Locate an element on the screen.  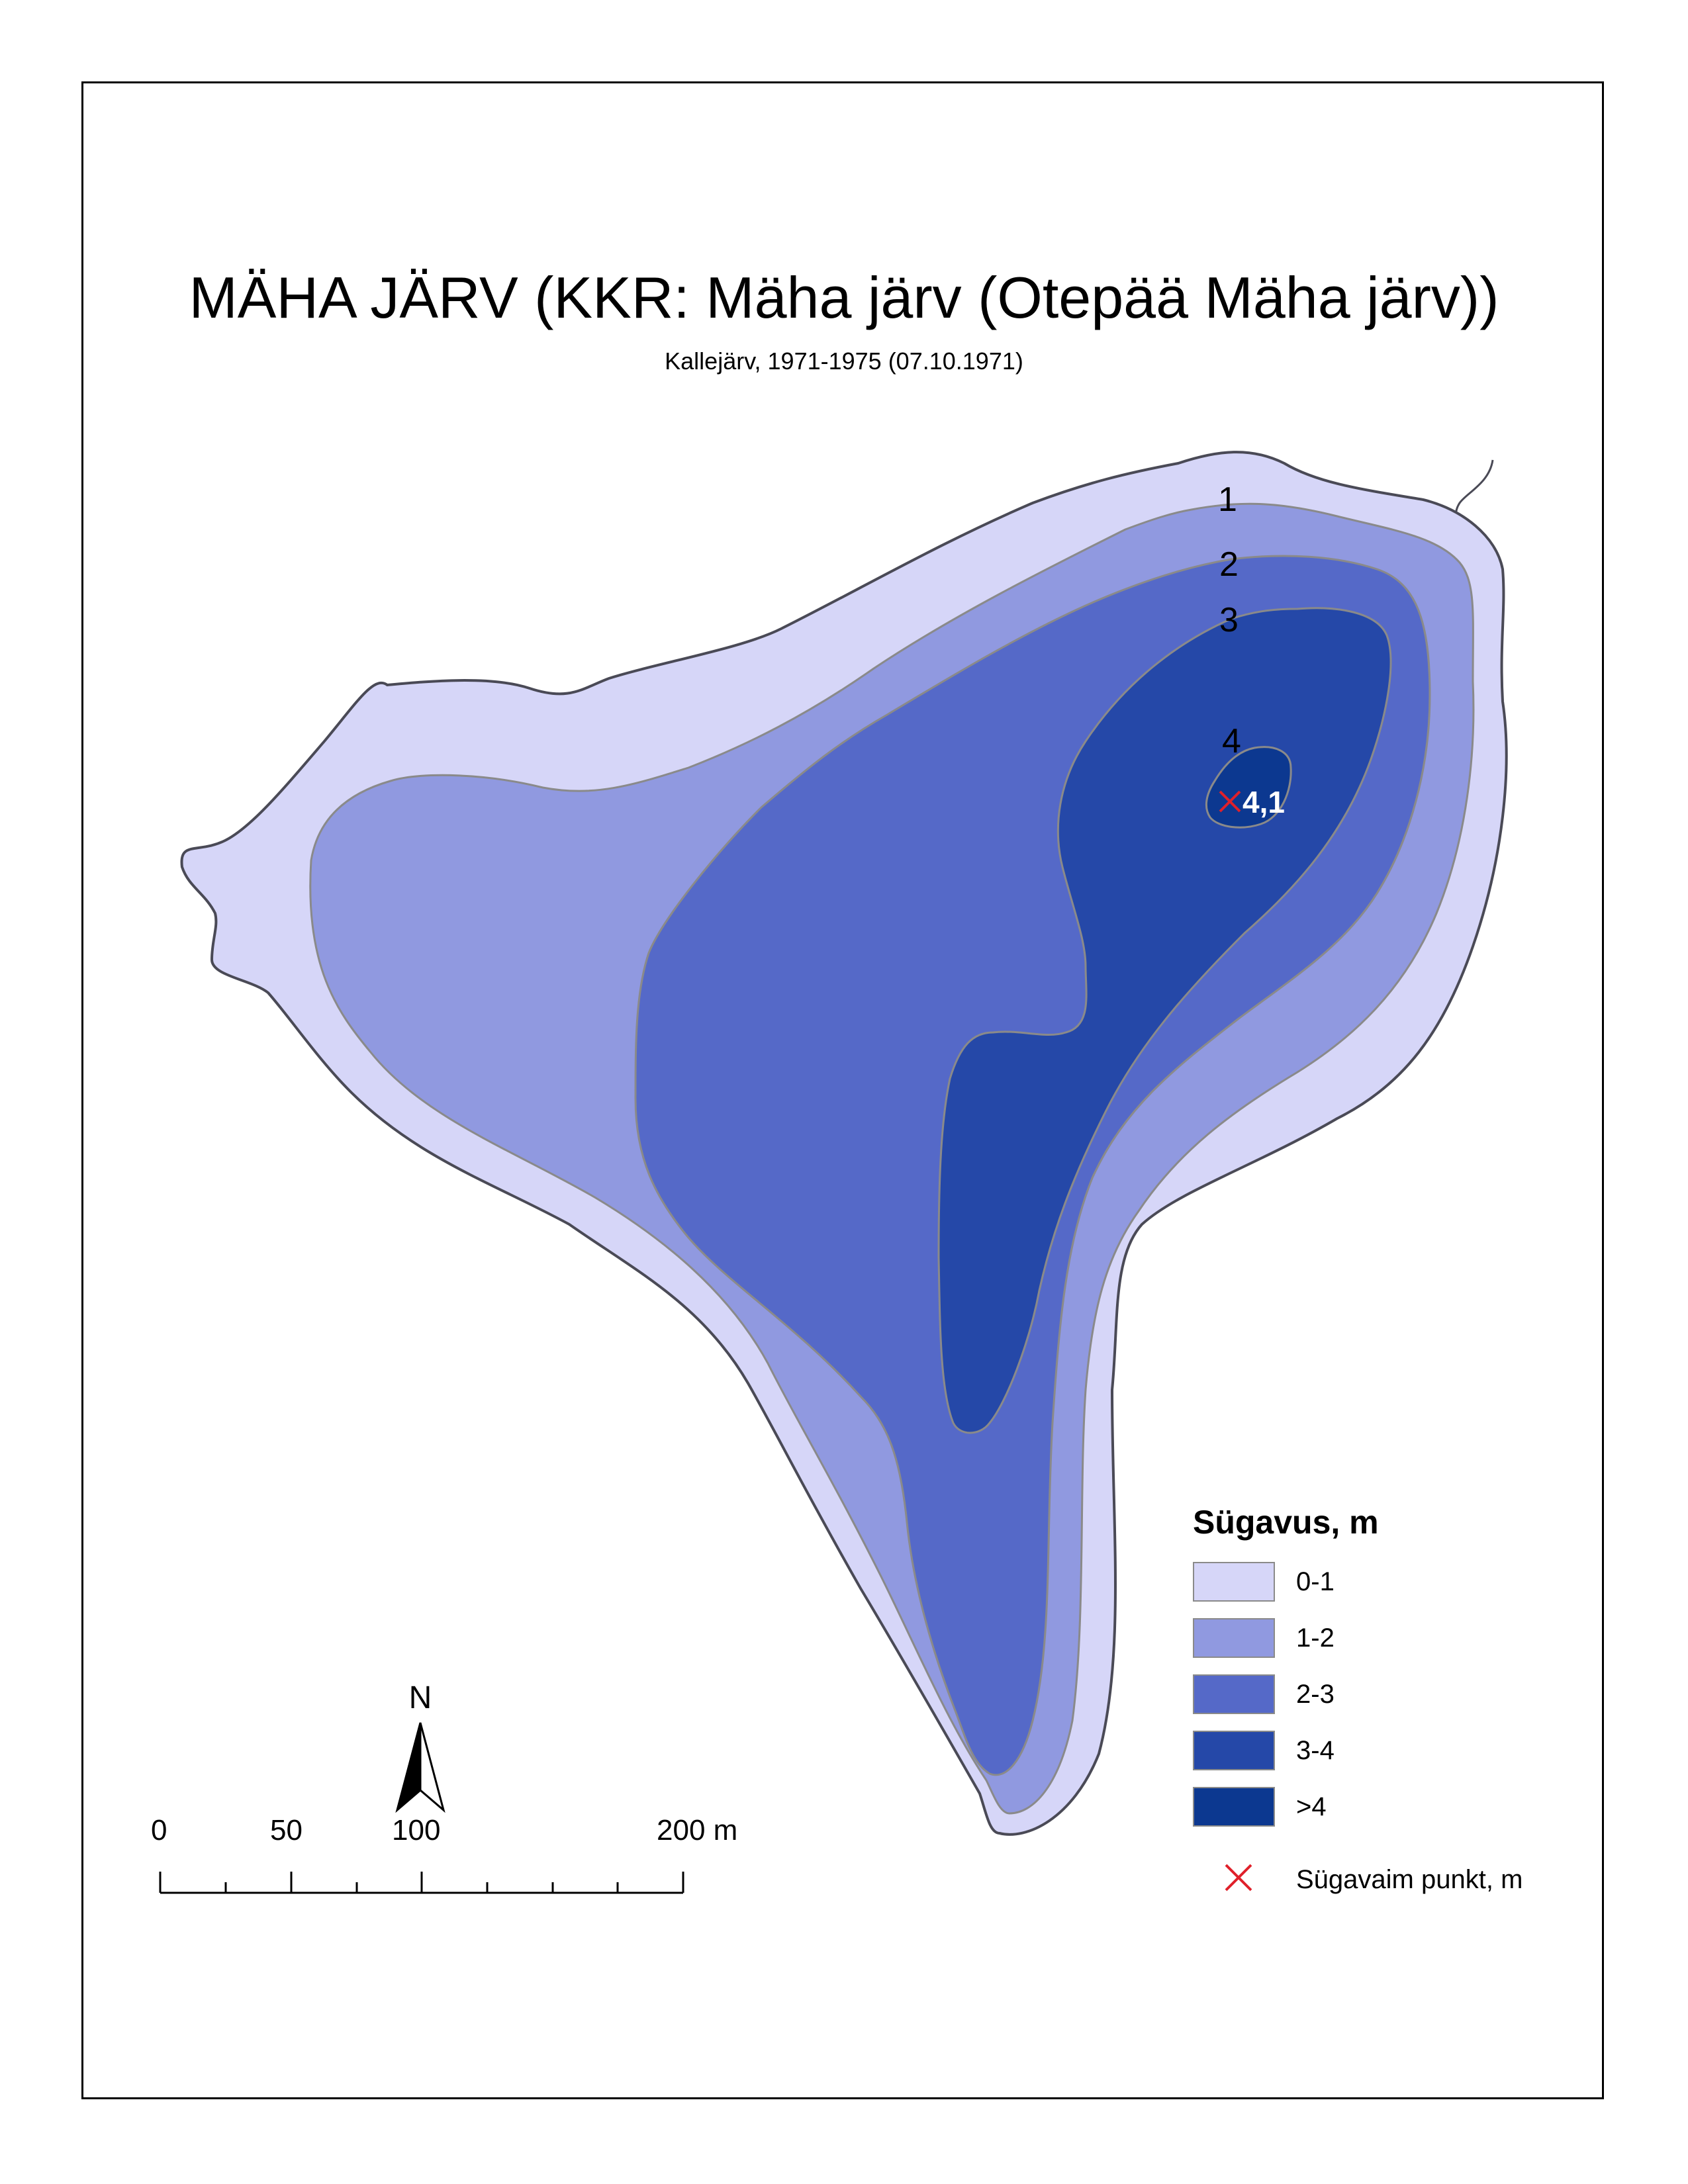
legend-label: 0-1 is located at coordinates (1315, 1581).